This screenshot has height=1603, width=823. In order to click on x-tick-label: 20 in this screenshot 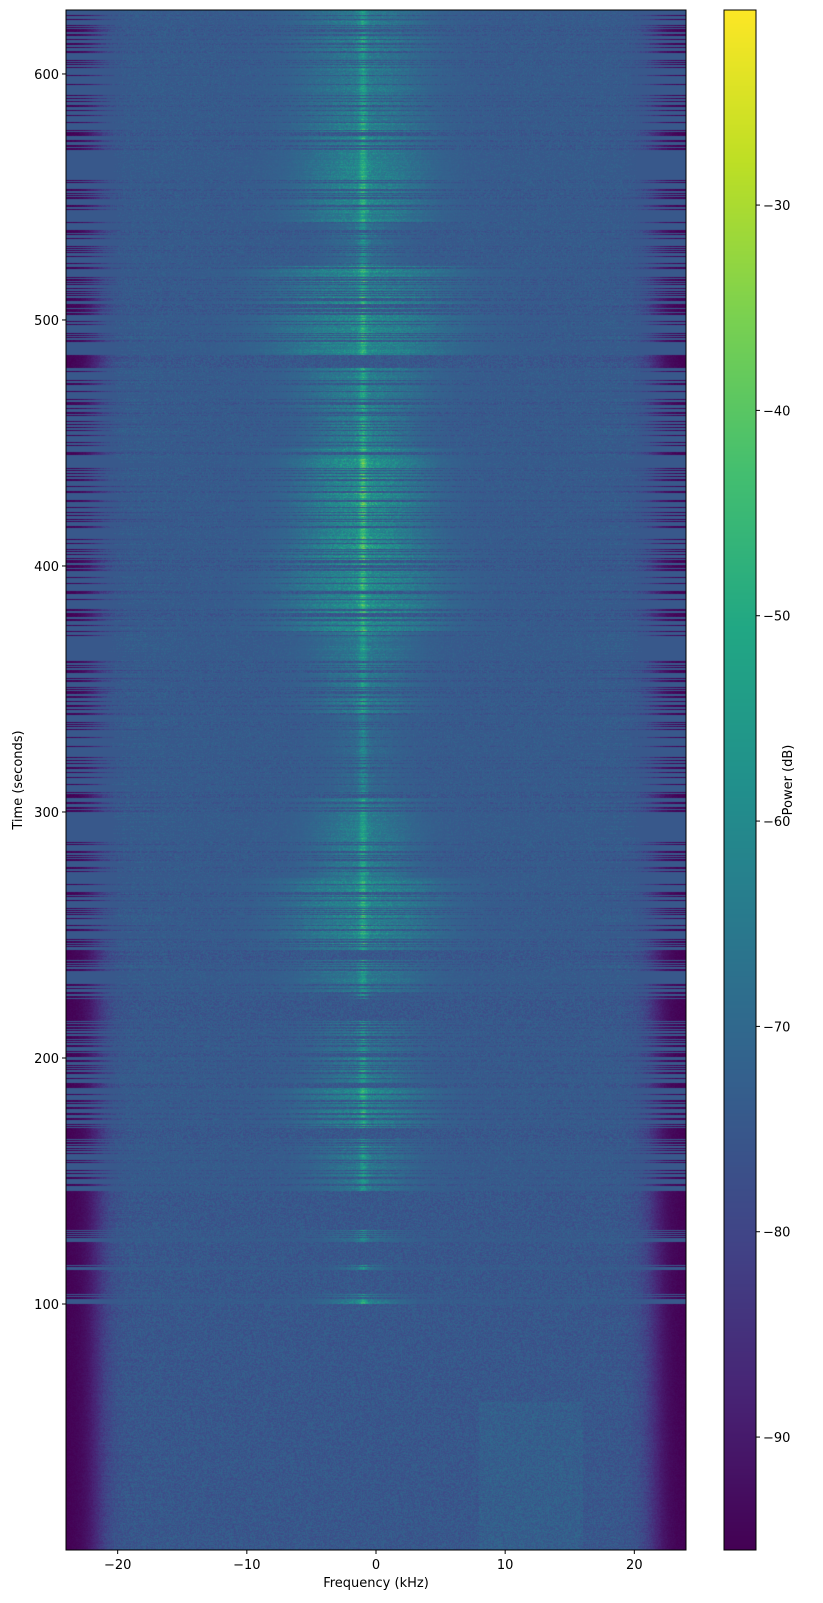, I will do `click(634, 1565)`.